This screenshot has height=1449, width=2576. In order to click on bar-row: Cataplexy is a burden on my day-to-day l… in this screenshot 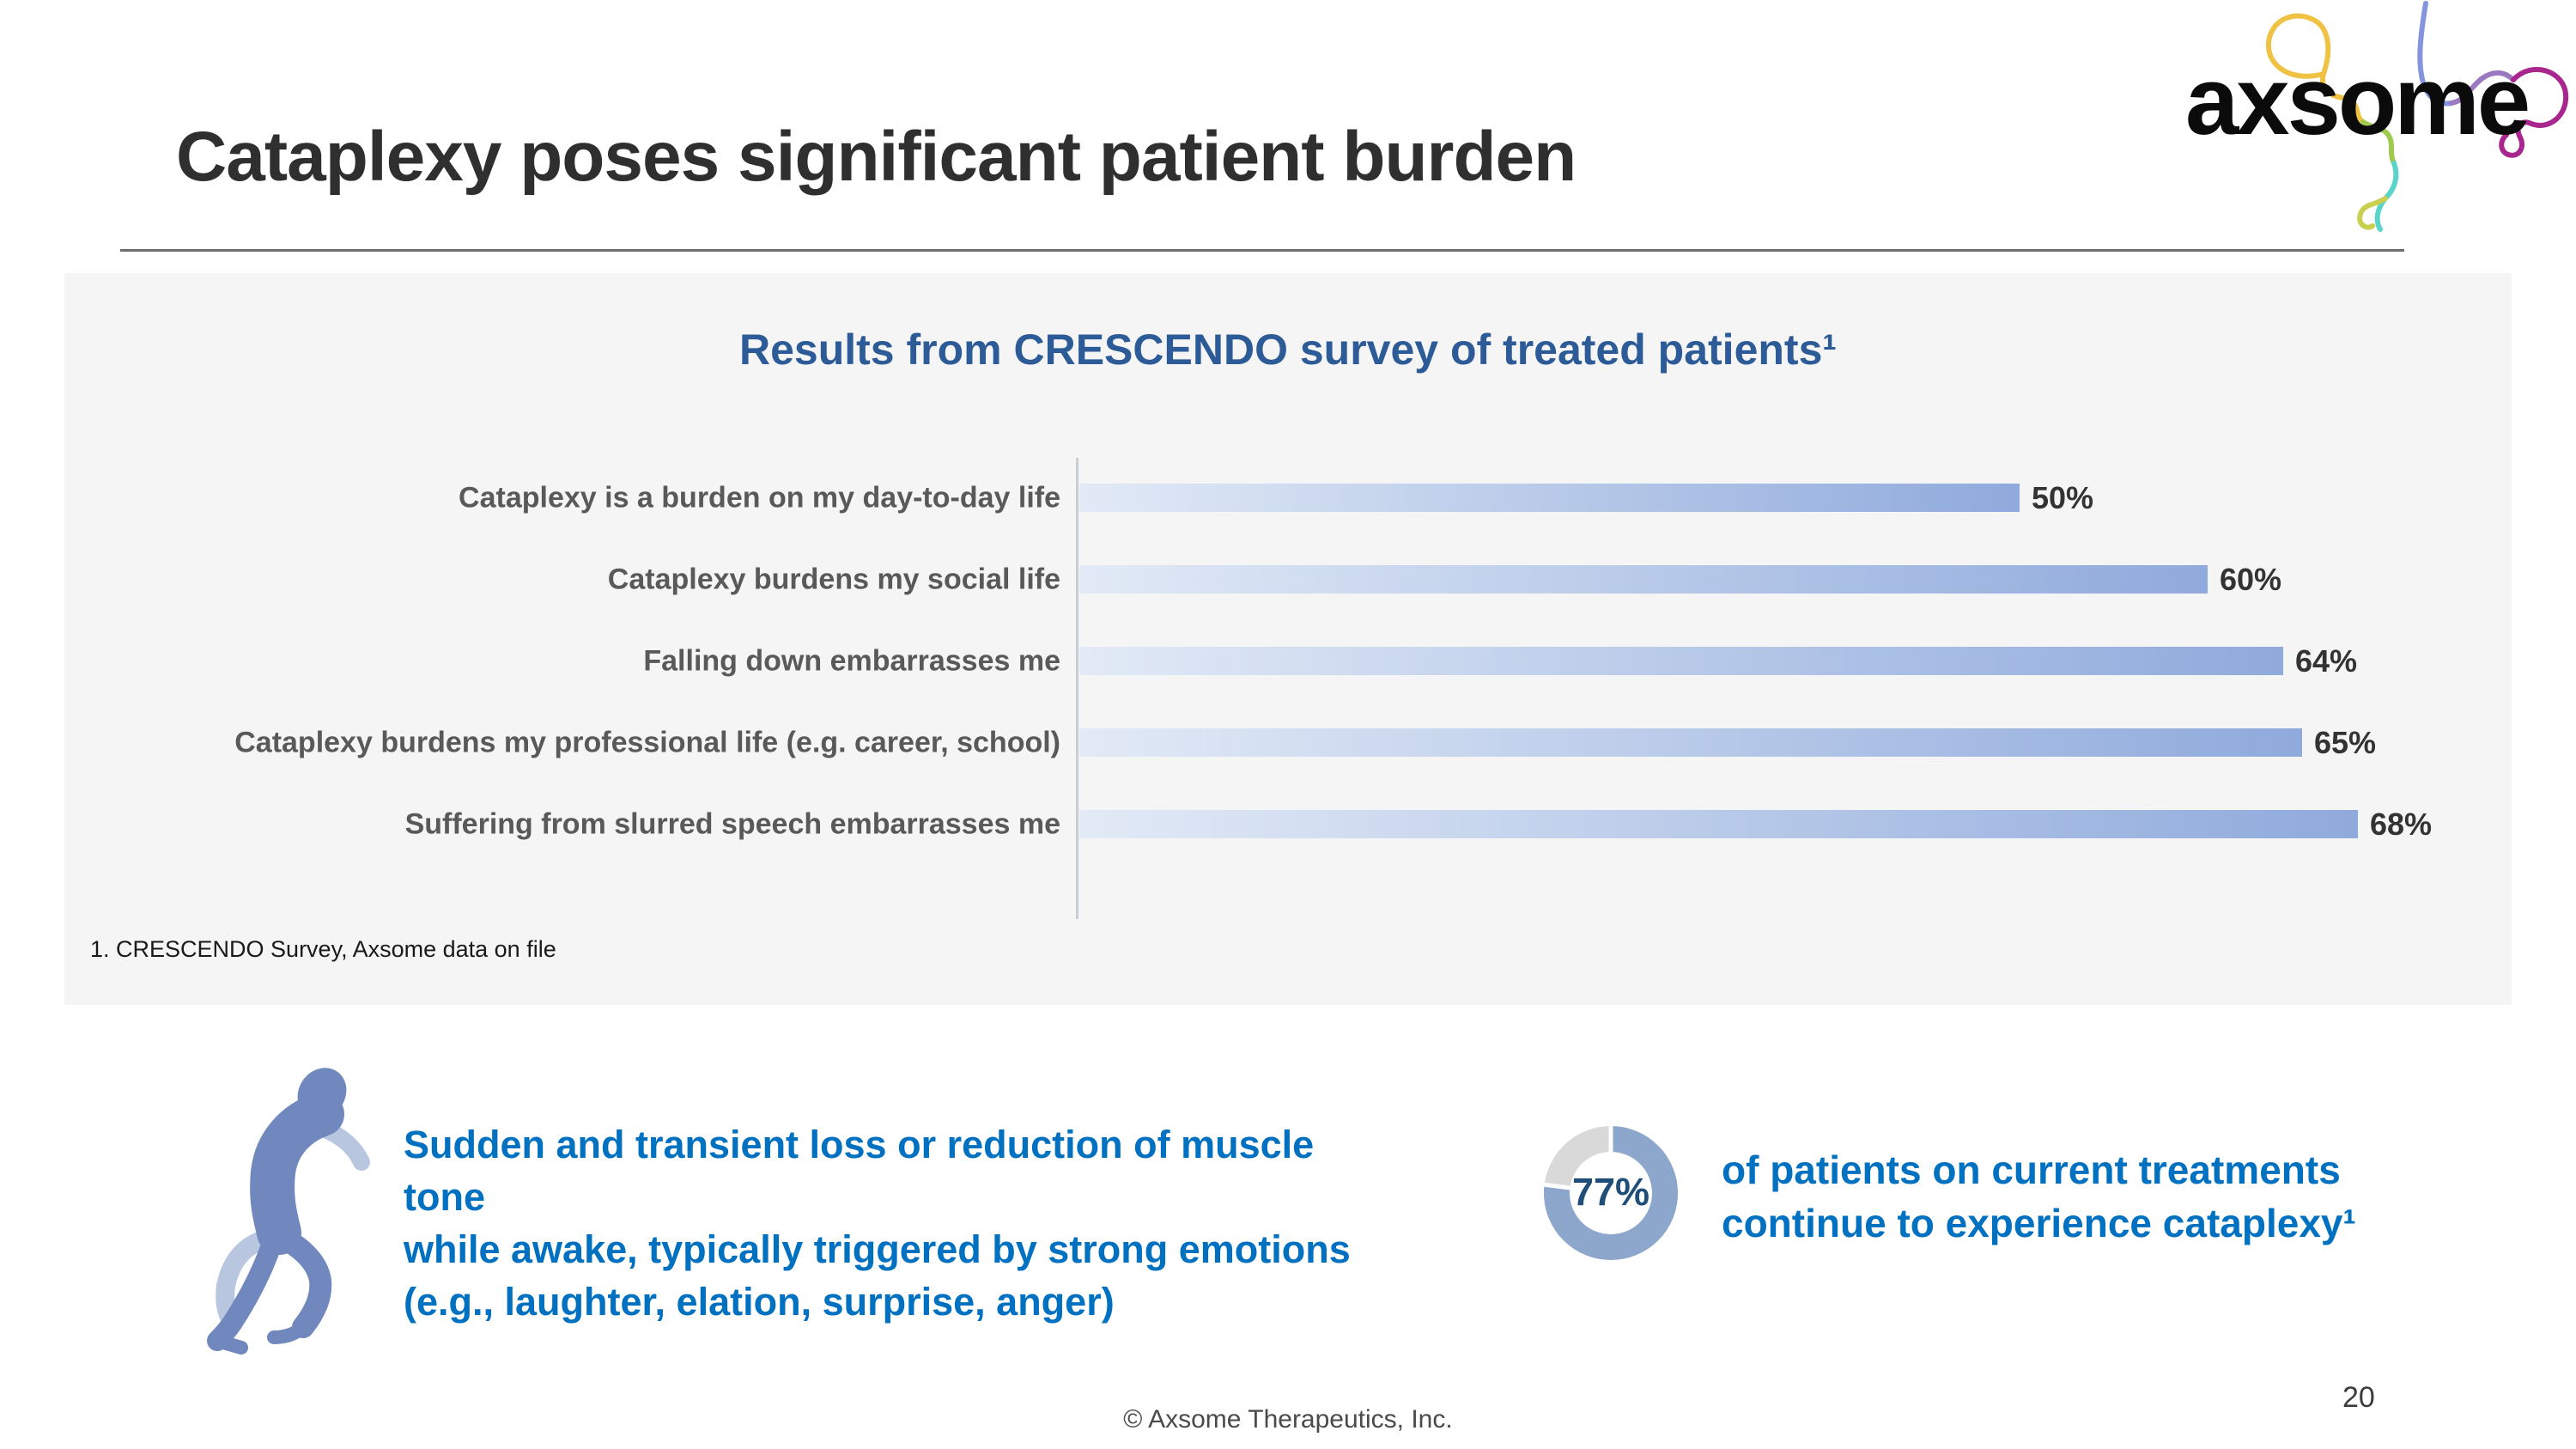, I will do `click(1288, 497)`.